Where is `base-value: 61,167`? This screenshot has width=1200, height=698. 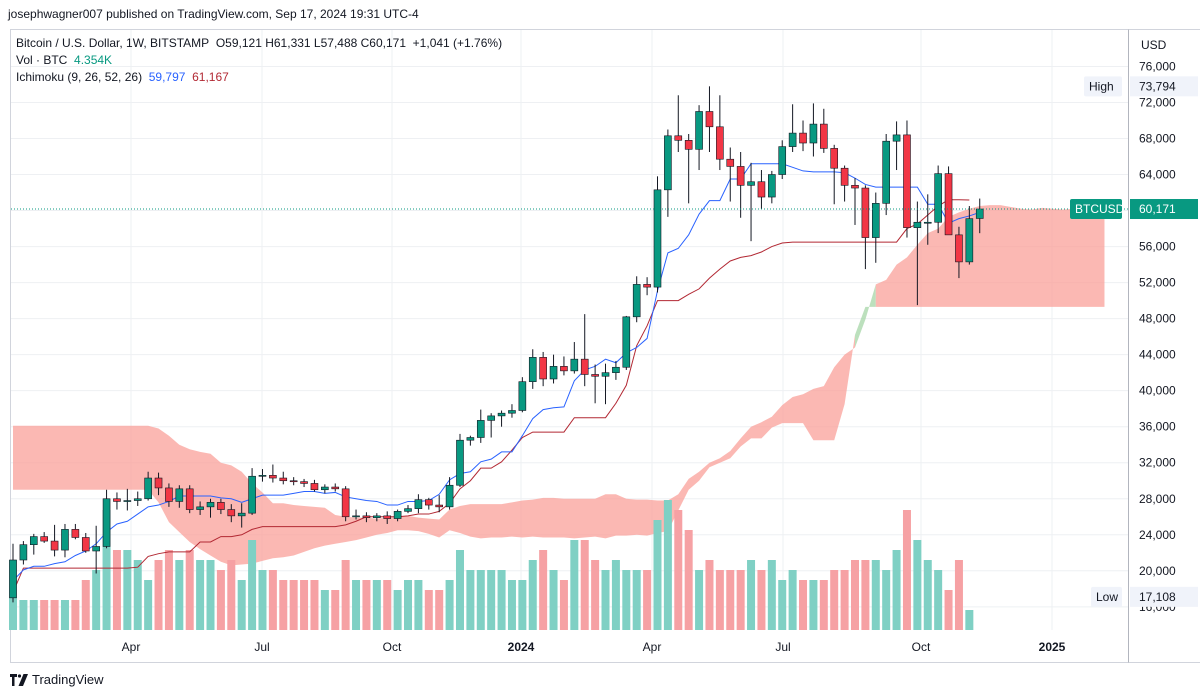 base-value: 61,167 is located at coordinates (210, 77).